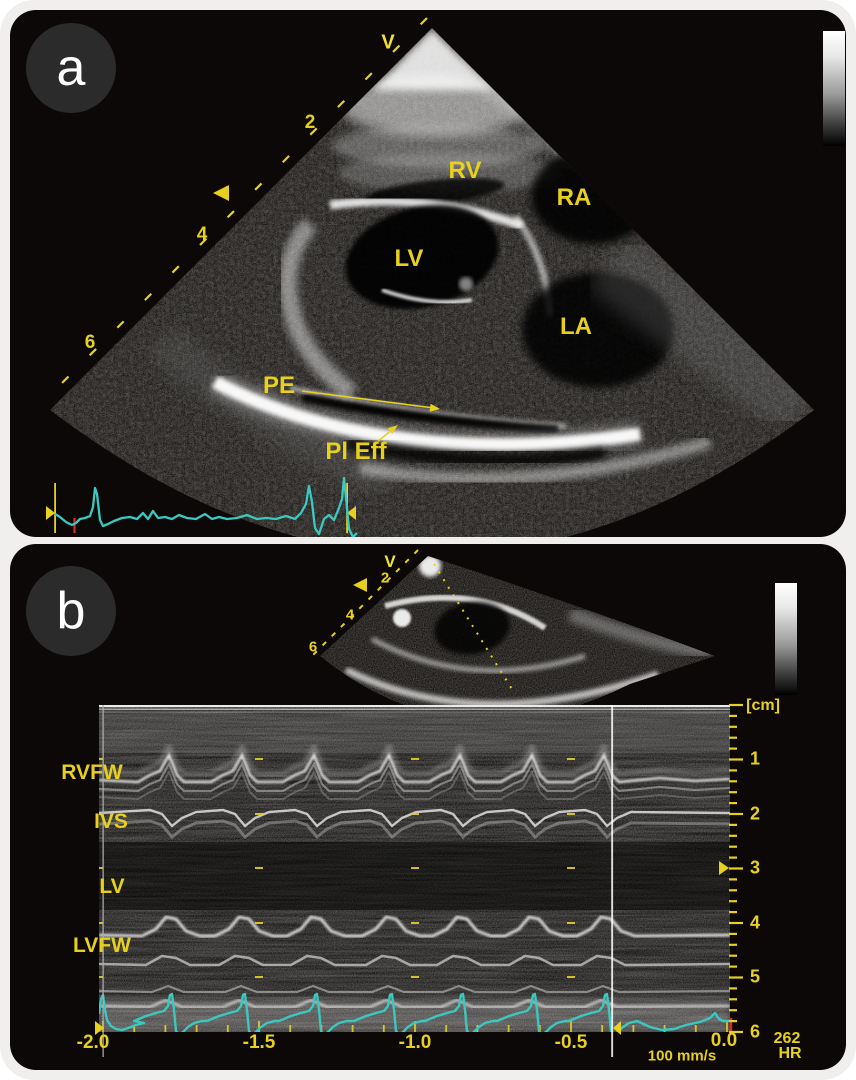 The width and height of the screenshot is (856, 1080). Describe the element at coordinates (93, 1042) in the screenshot. I see `time-label-m2: -2.0` at that location.